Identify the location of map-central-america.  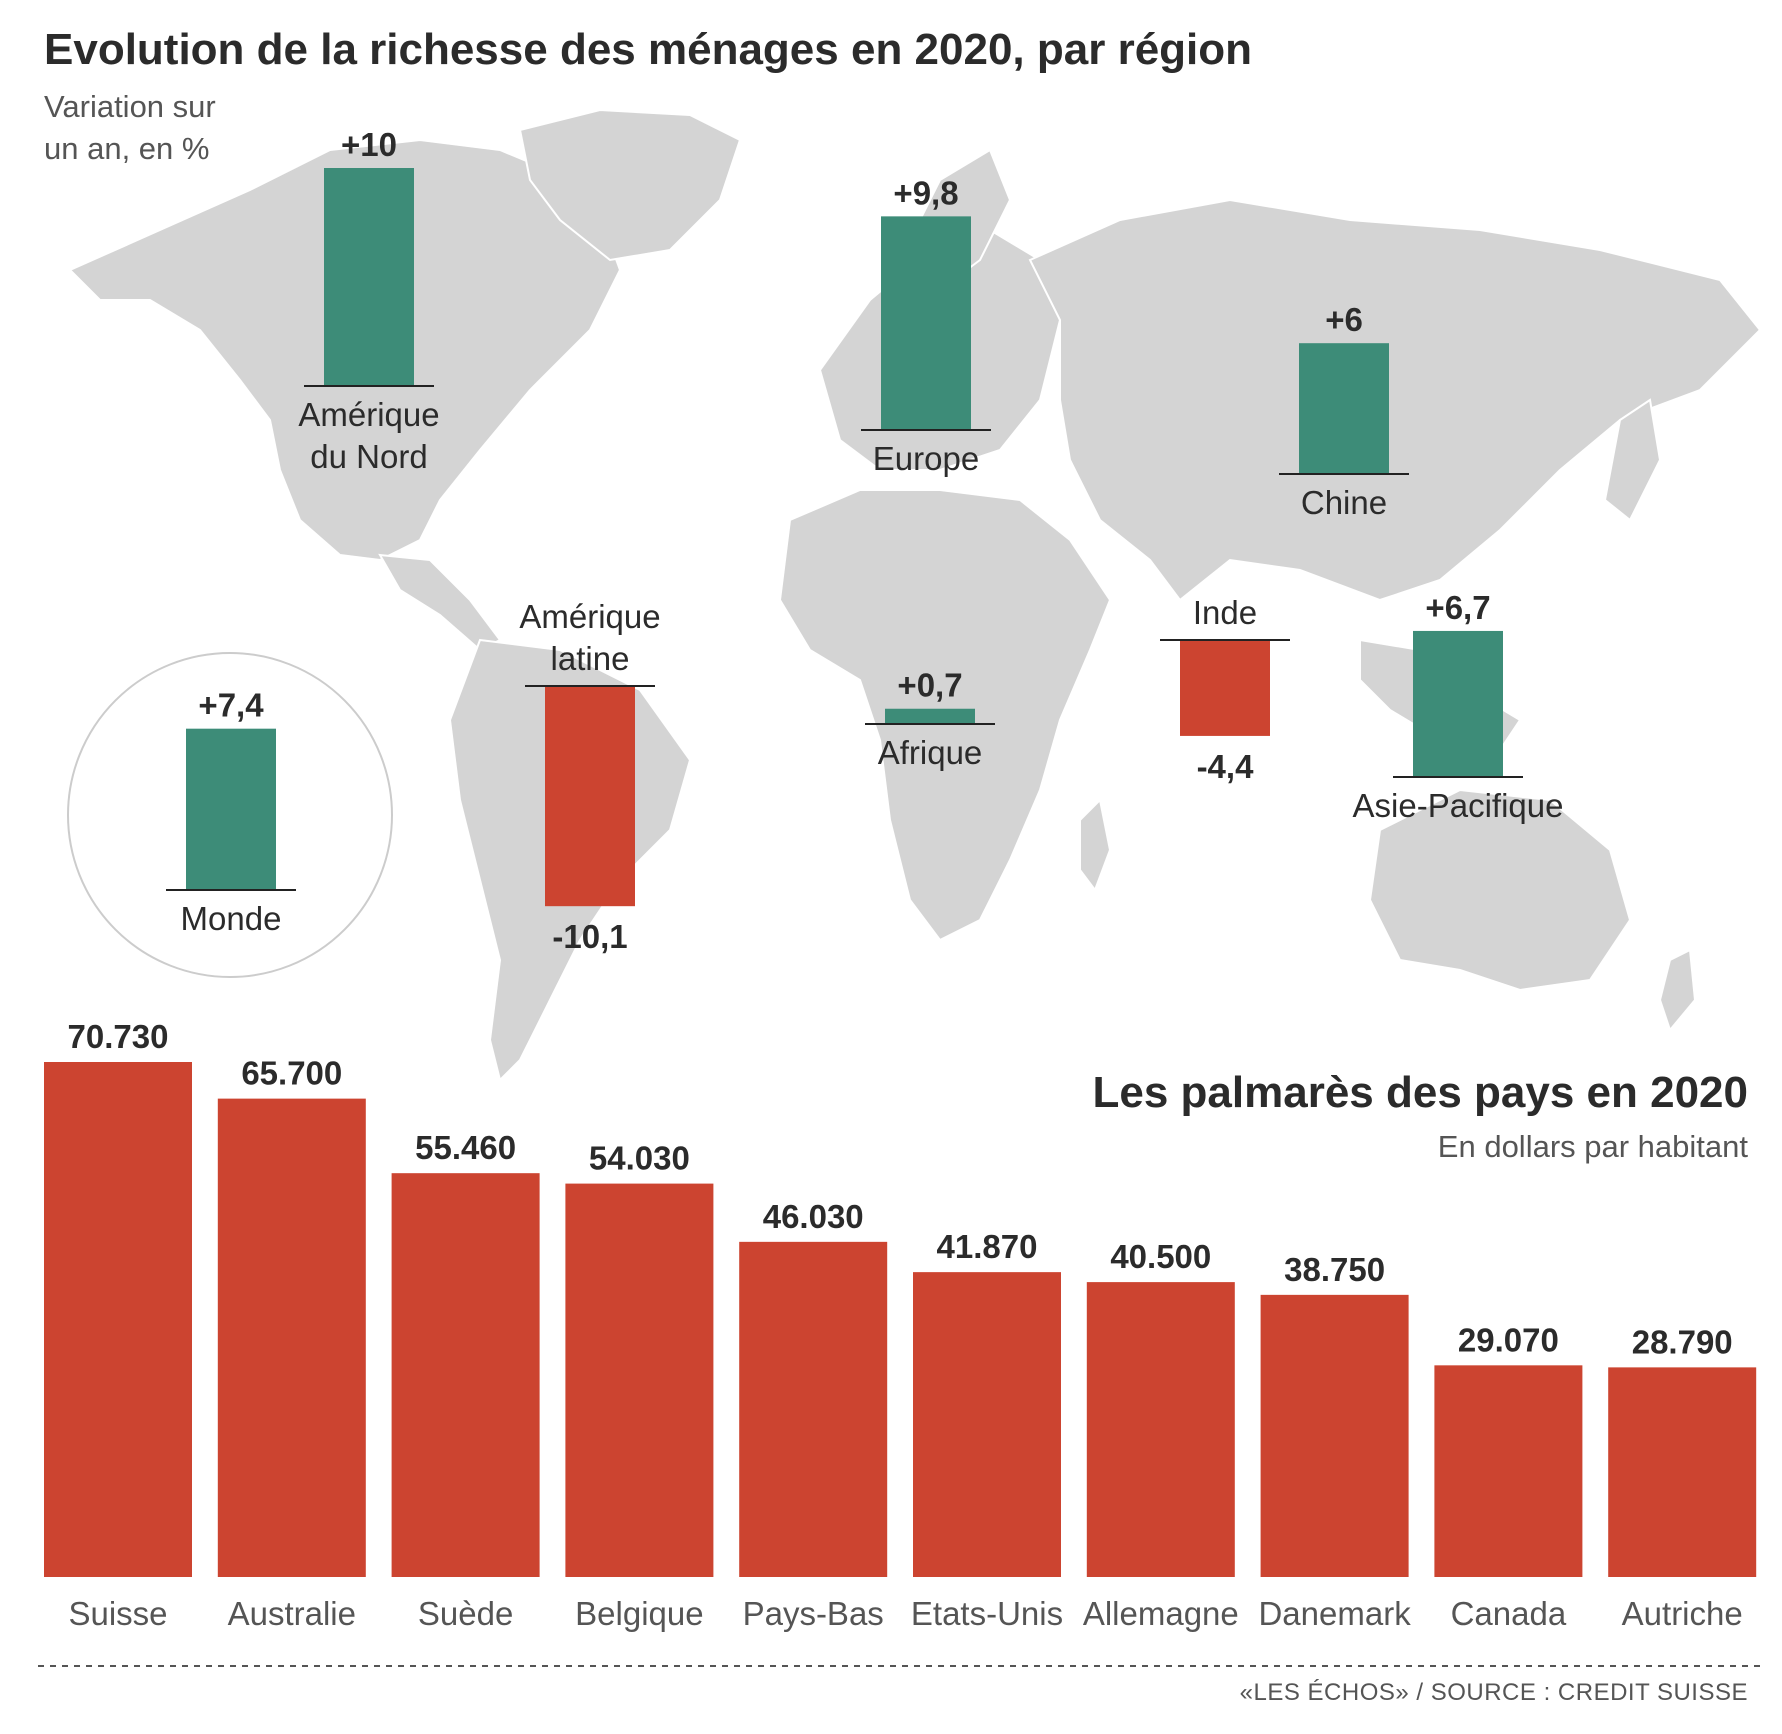
(440, 602).